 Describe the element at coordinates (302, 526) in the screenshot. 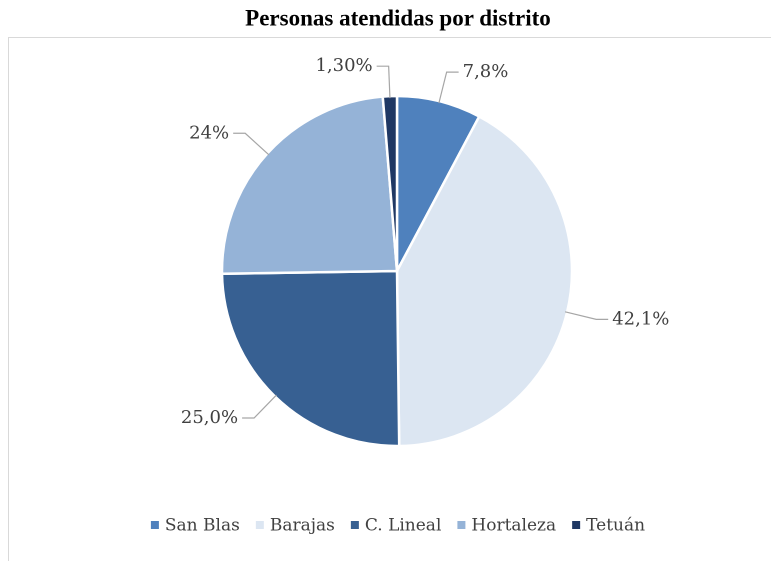

I see `legend-label: Barajas` at that location.